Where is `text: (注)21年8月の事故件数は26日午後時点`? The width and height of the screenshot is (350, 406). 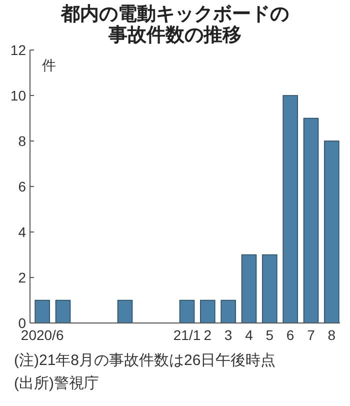 text: (注)21年8月の事故件数は26日午後時点 is located at coordinates (145, 360).